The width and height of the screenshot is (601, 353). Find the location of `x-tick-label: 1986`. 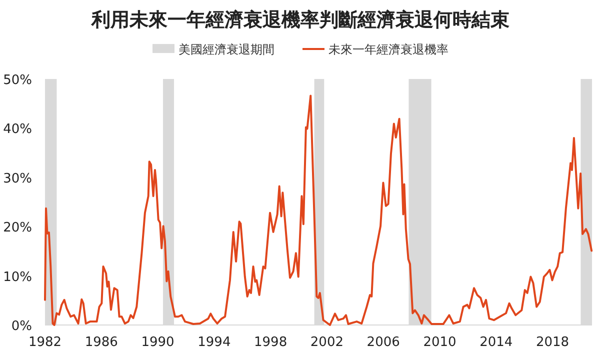

x-tick-label: 1986 is located at coordinates (101, 342).